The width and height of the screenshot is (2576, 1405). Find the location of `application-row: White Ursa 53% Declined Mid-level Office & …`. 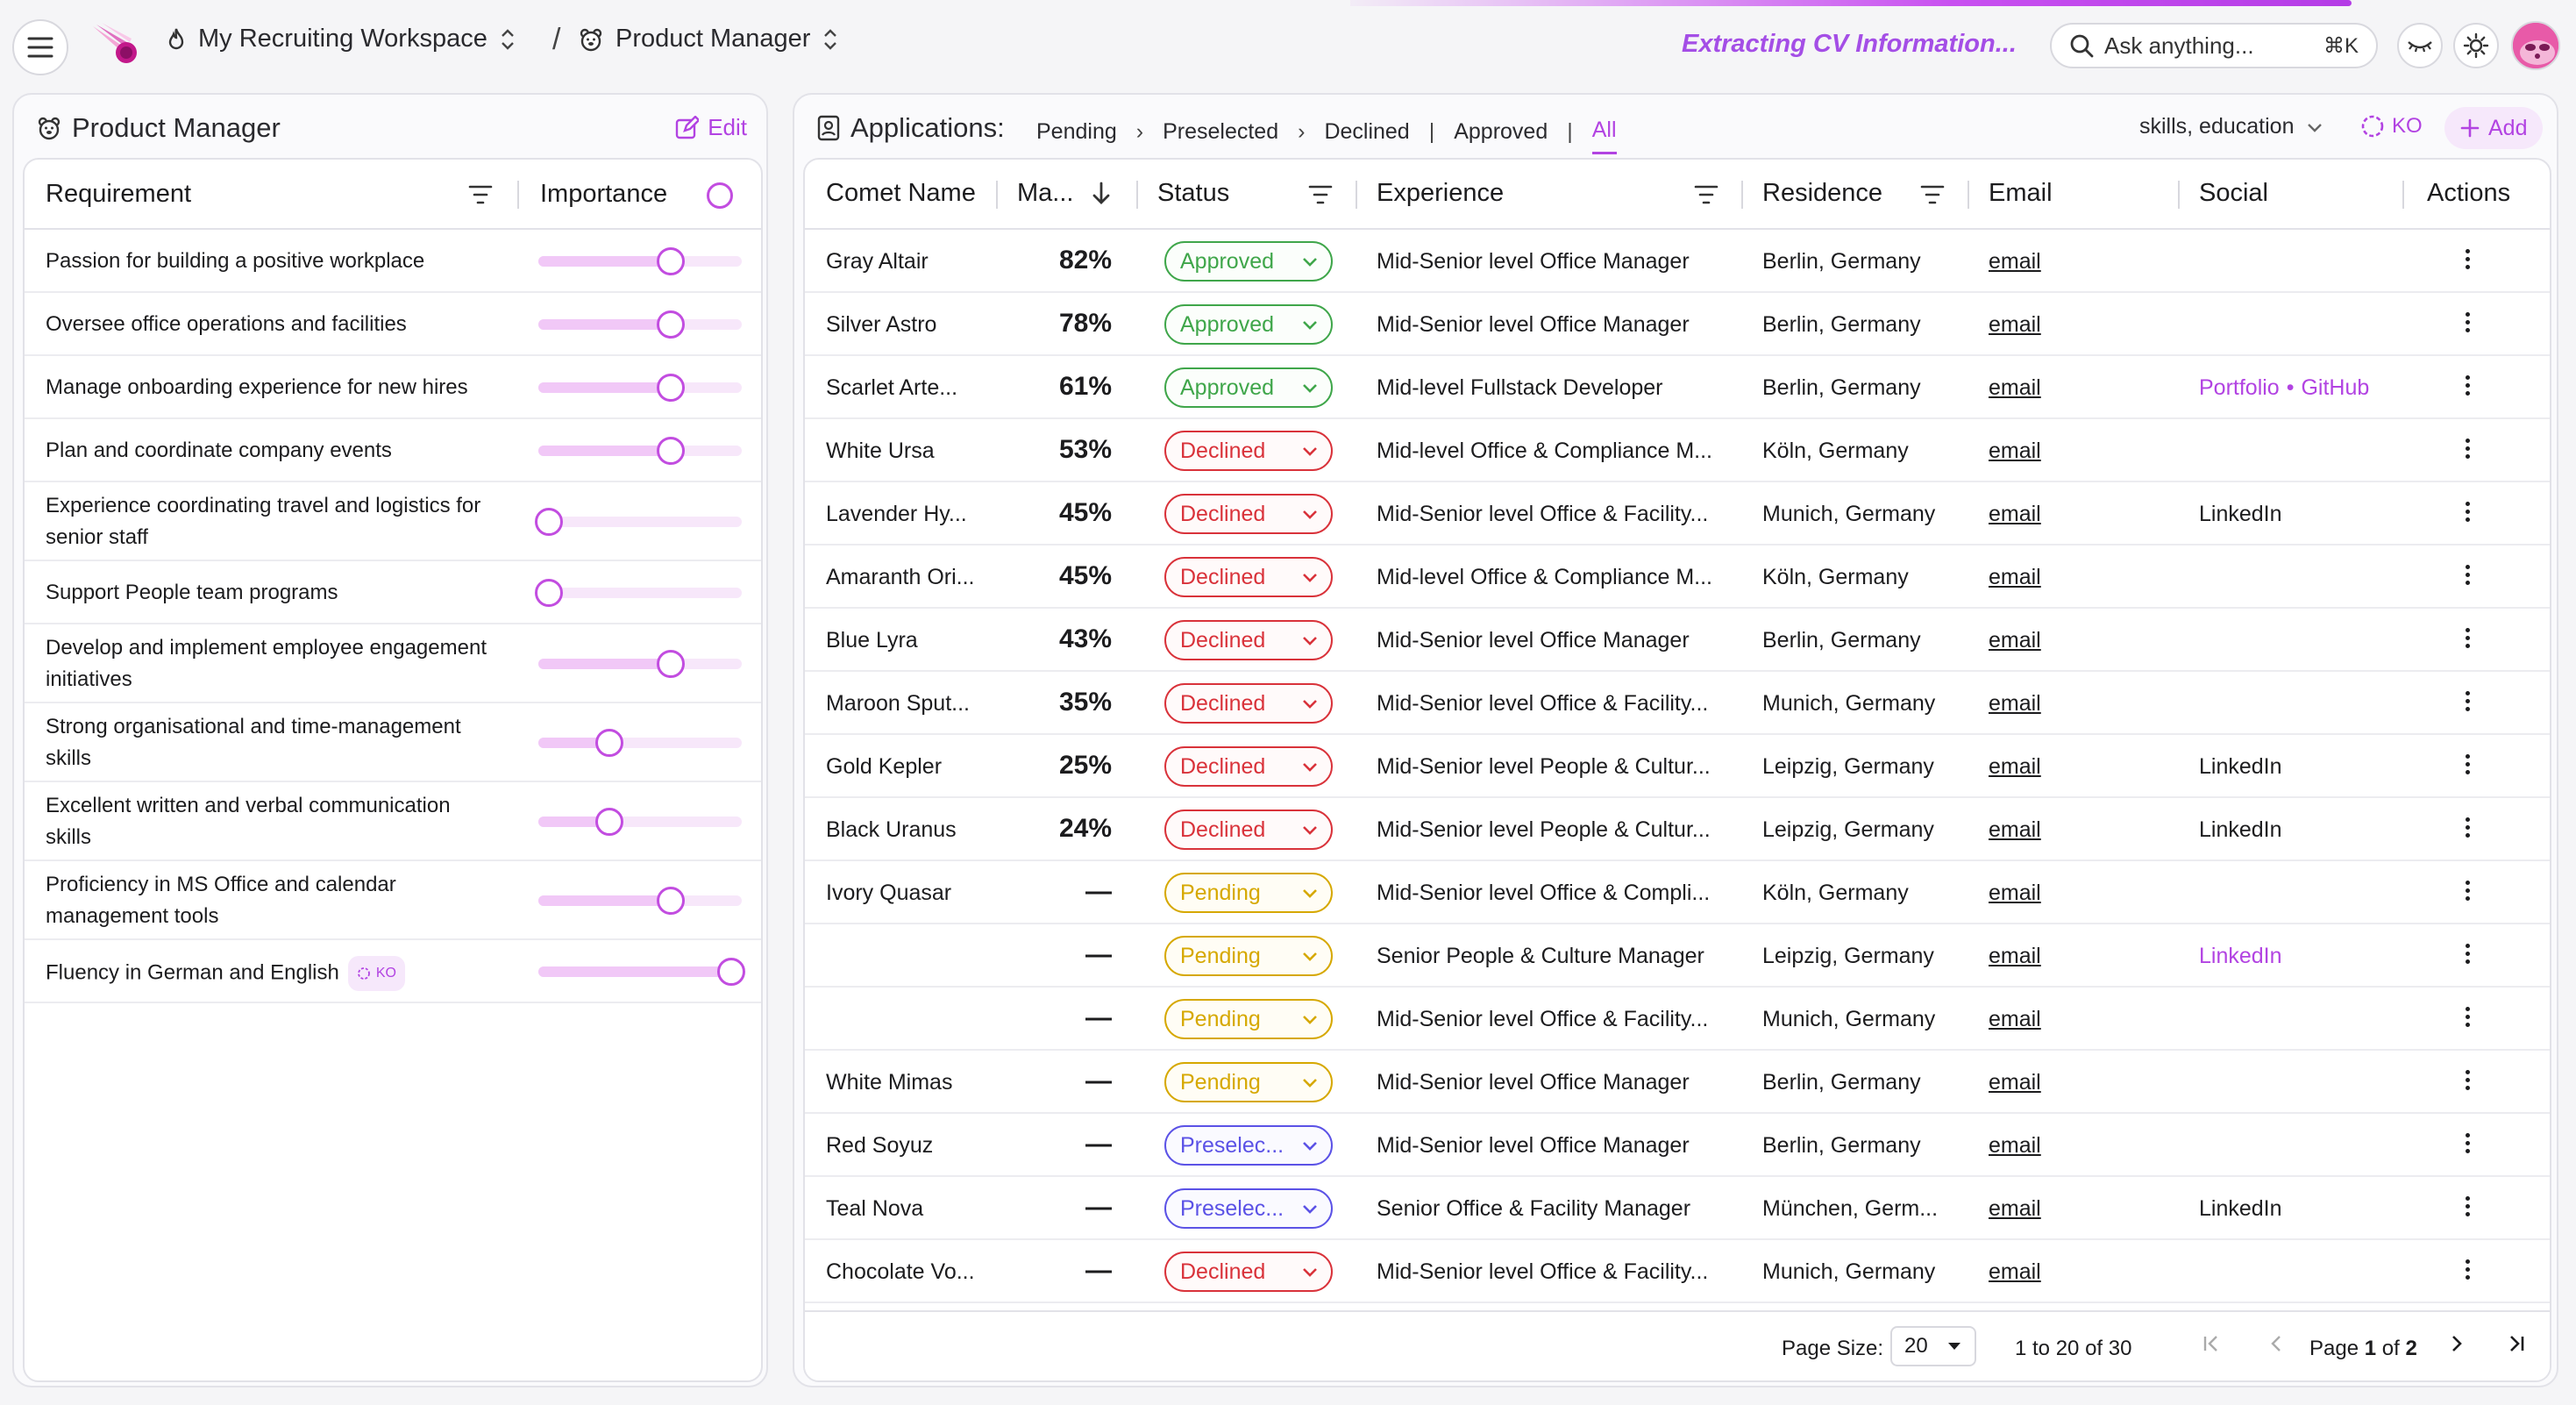

application-row: White Ursa 53% Declined Mid-level Office & … is located at coordinates (1677, 450).